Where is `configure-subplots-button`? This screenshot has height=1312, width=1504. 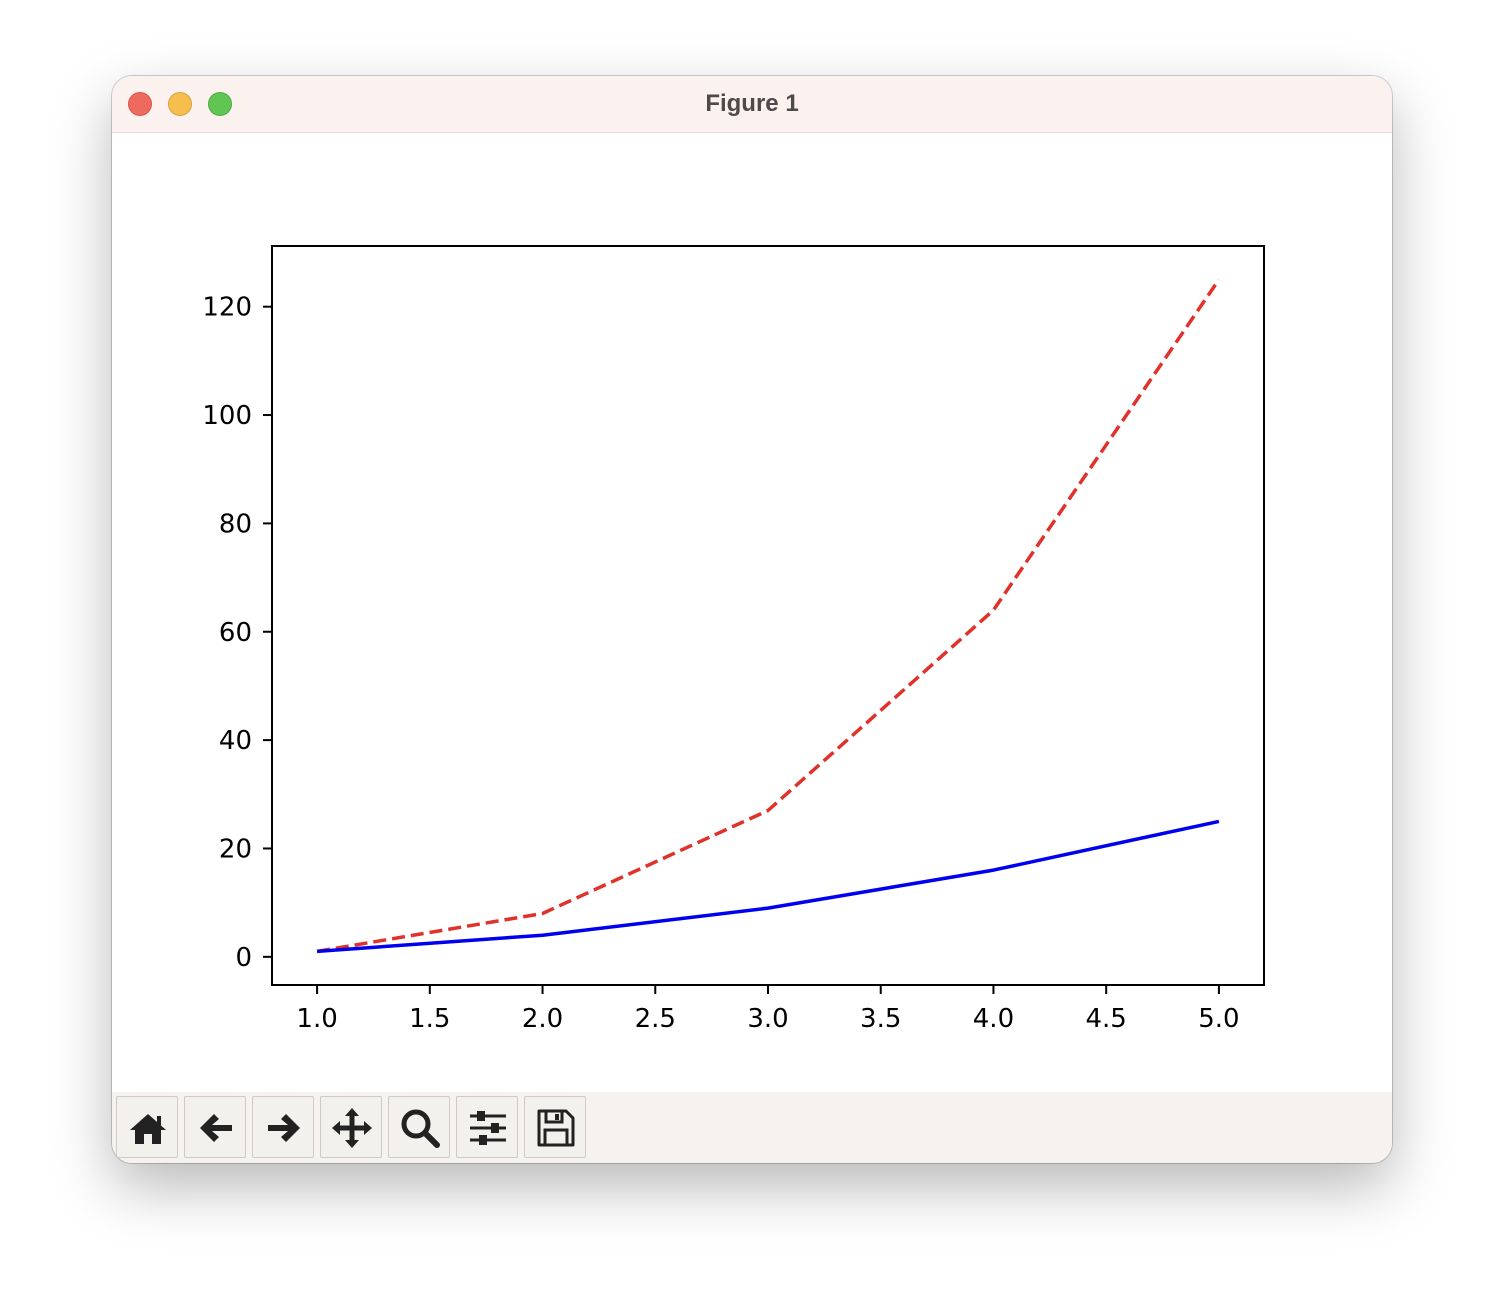
configure-subplots-button is located at coordinates (487, 1127).